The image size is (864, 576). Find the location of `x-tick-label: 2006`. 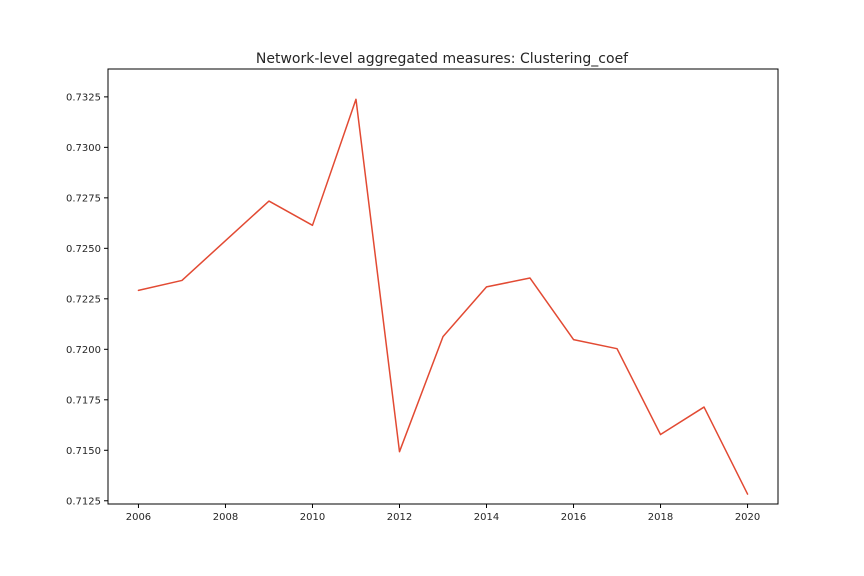

x-tick-label: 2006 is located at coordinates (138, 517).